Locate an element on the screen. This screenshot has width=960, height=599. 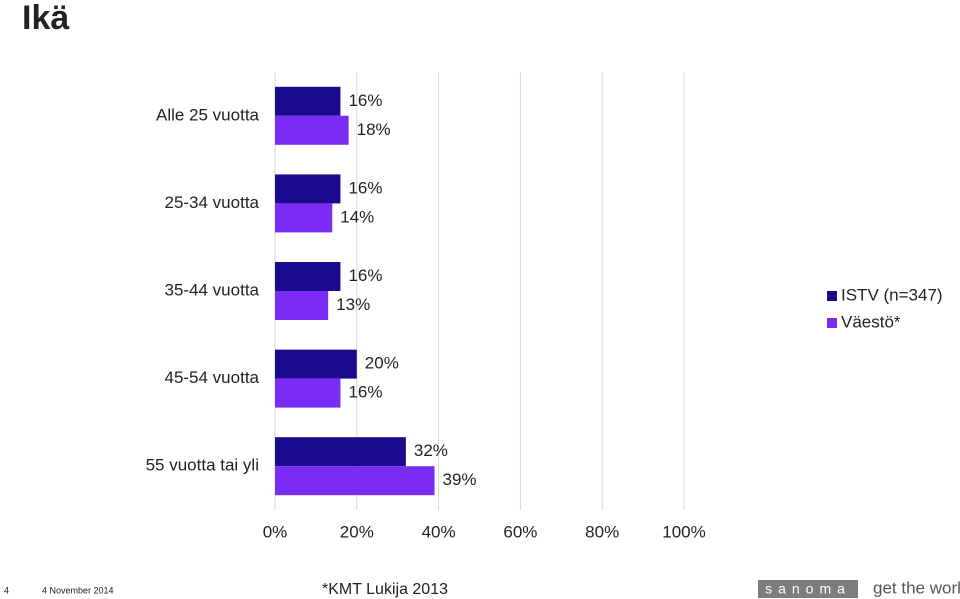
tagline: get the world is located at coordinates (916, 587).